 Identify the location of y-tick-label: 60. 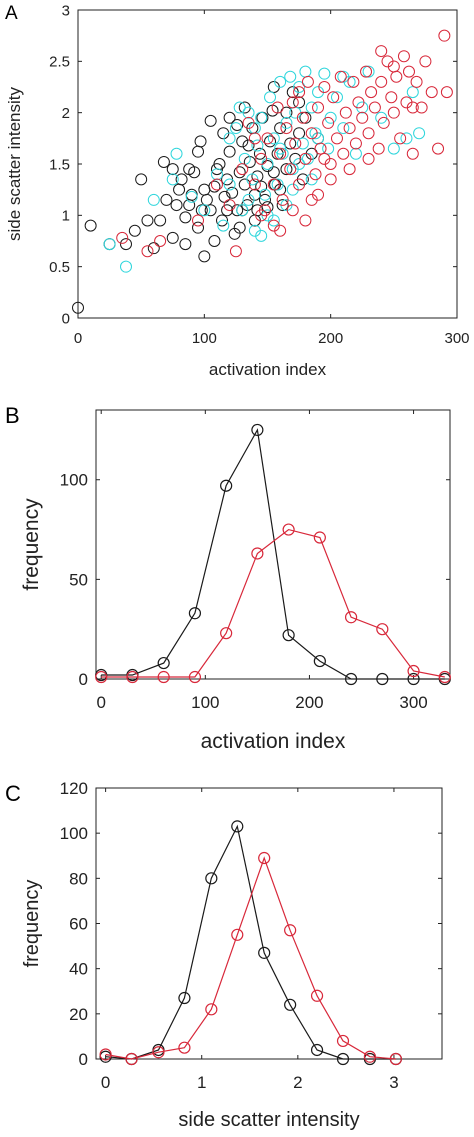
(78, 923).